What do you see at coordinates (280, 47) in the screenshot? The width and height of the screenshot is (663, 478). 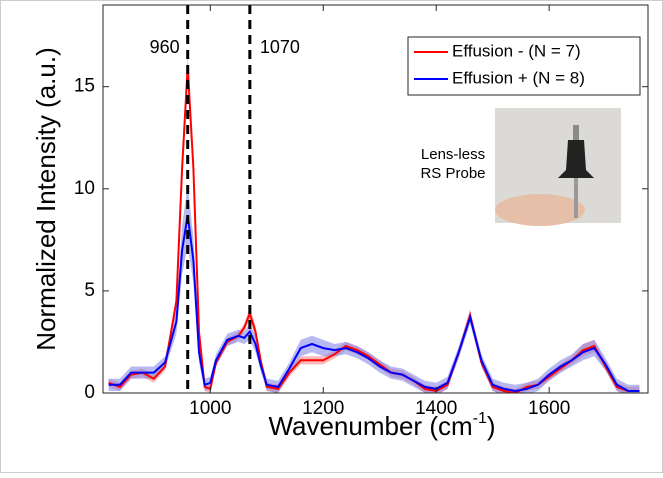 I see `reference-label: 1070` at bounding box center [280, 47].